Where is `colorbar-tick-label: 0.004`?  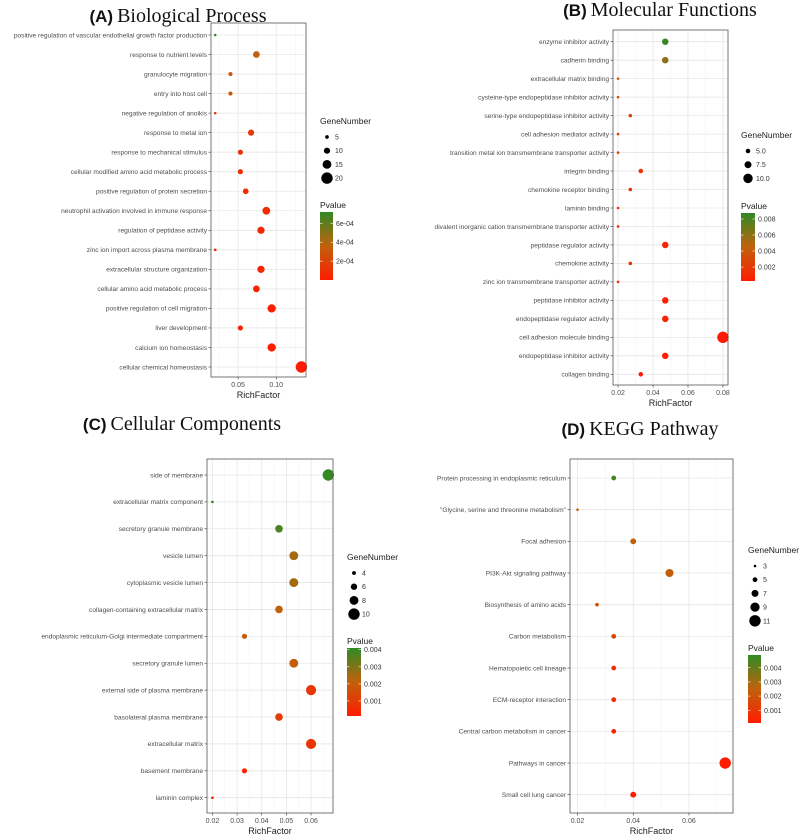
colorbar-tick-label: 0.004 is located at coordinates (767, 252).